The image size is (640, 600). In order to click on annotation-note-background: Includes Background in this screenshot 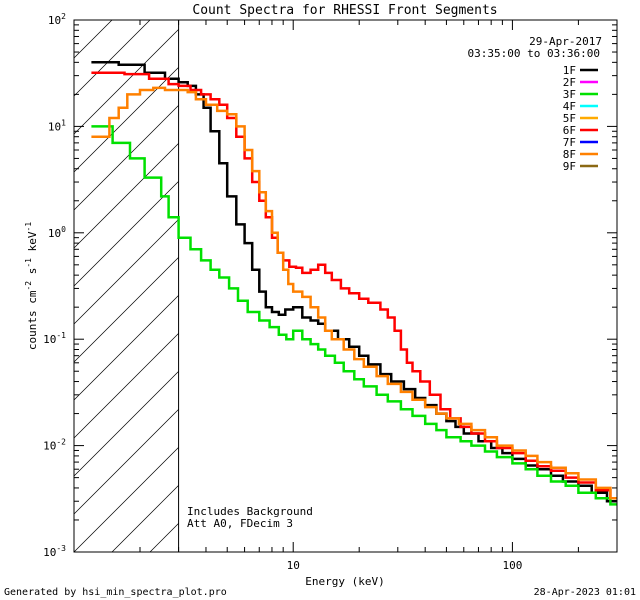, I will do `click(250, 511)`.